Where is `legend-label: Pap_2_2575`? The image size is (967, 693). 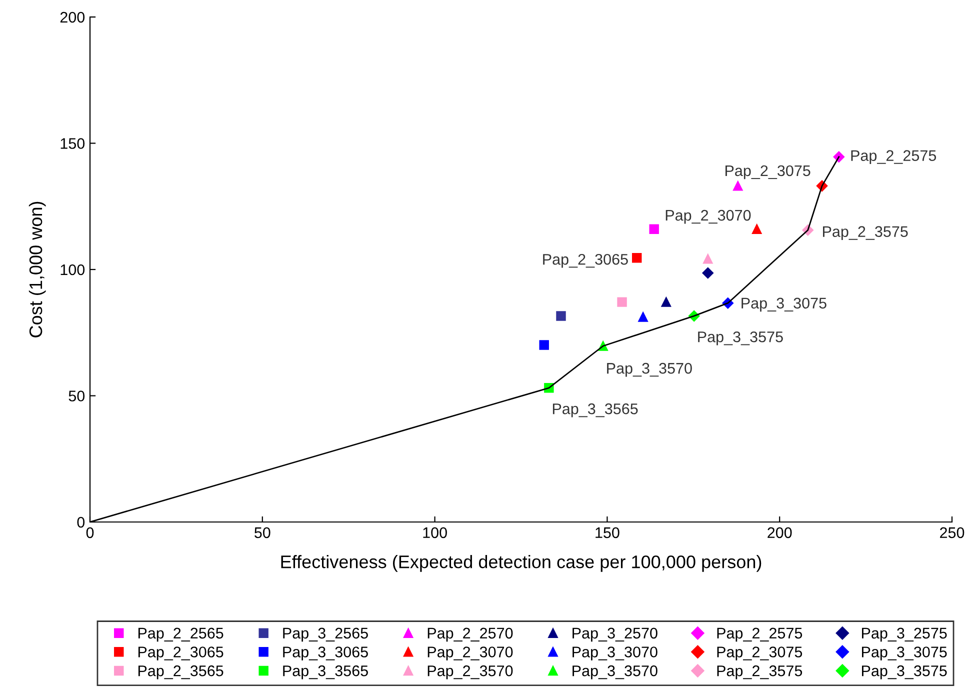
legend-label: Pap_2_2575 is located at coordinates (759, 635).